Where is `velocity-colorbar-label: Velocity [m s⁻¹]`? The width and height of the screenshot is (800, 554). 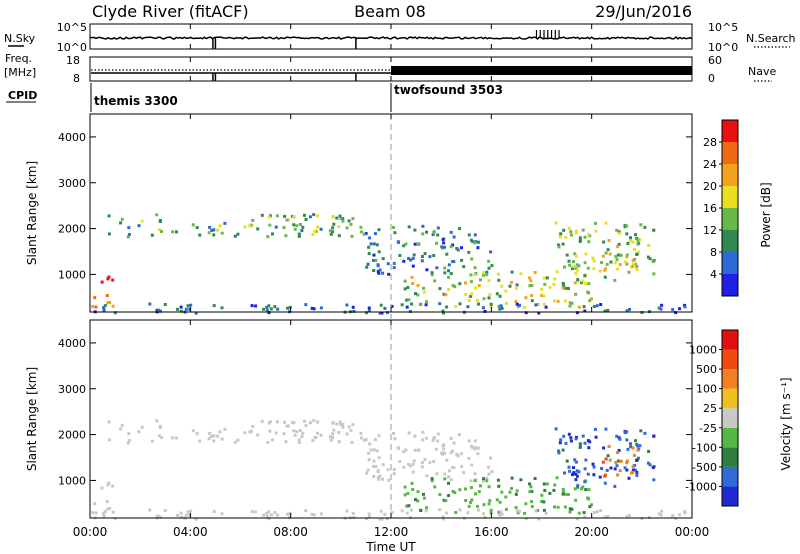 velocity-colorbar-label: Velocity [m s⁻¹] is located at coordinates (786, 423).